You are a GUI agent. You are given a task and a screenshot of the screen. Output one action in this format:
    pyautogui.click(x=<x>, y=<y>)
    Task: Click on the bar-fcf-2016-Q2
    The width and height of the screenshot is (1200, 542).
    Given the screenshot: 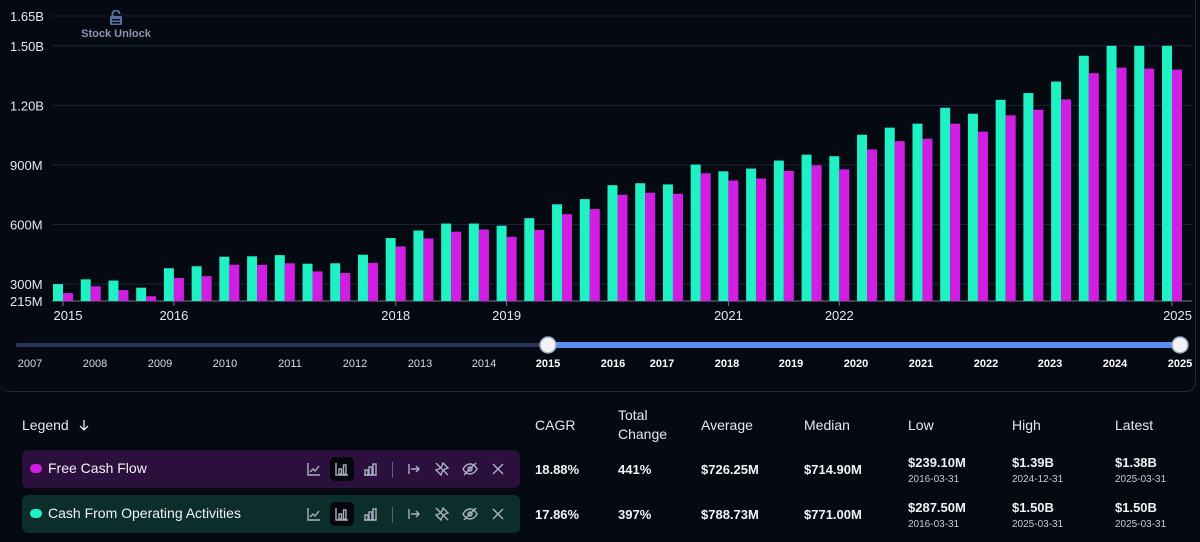 What is the action you would take?
    pyautogui.click(x=206, y=288)
    